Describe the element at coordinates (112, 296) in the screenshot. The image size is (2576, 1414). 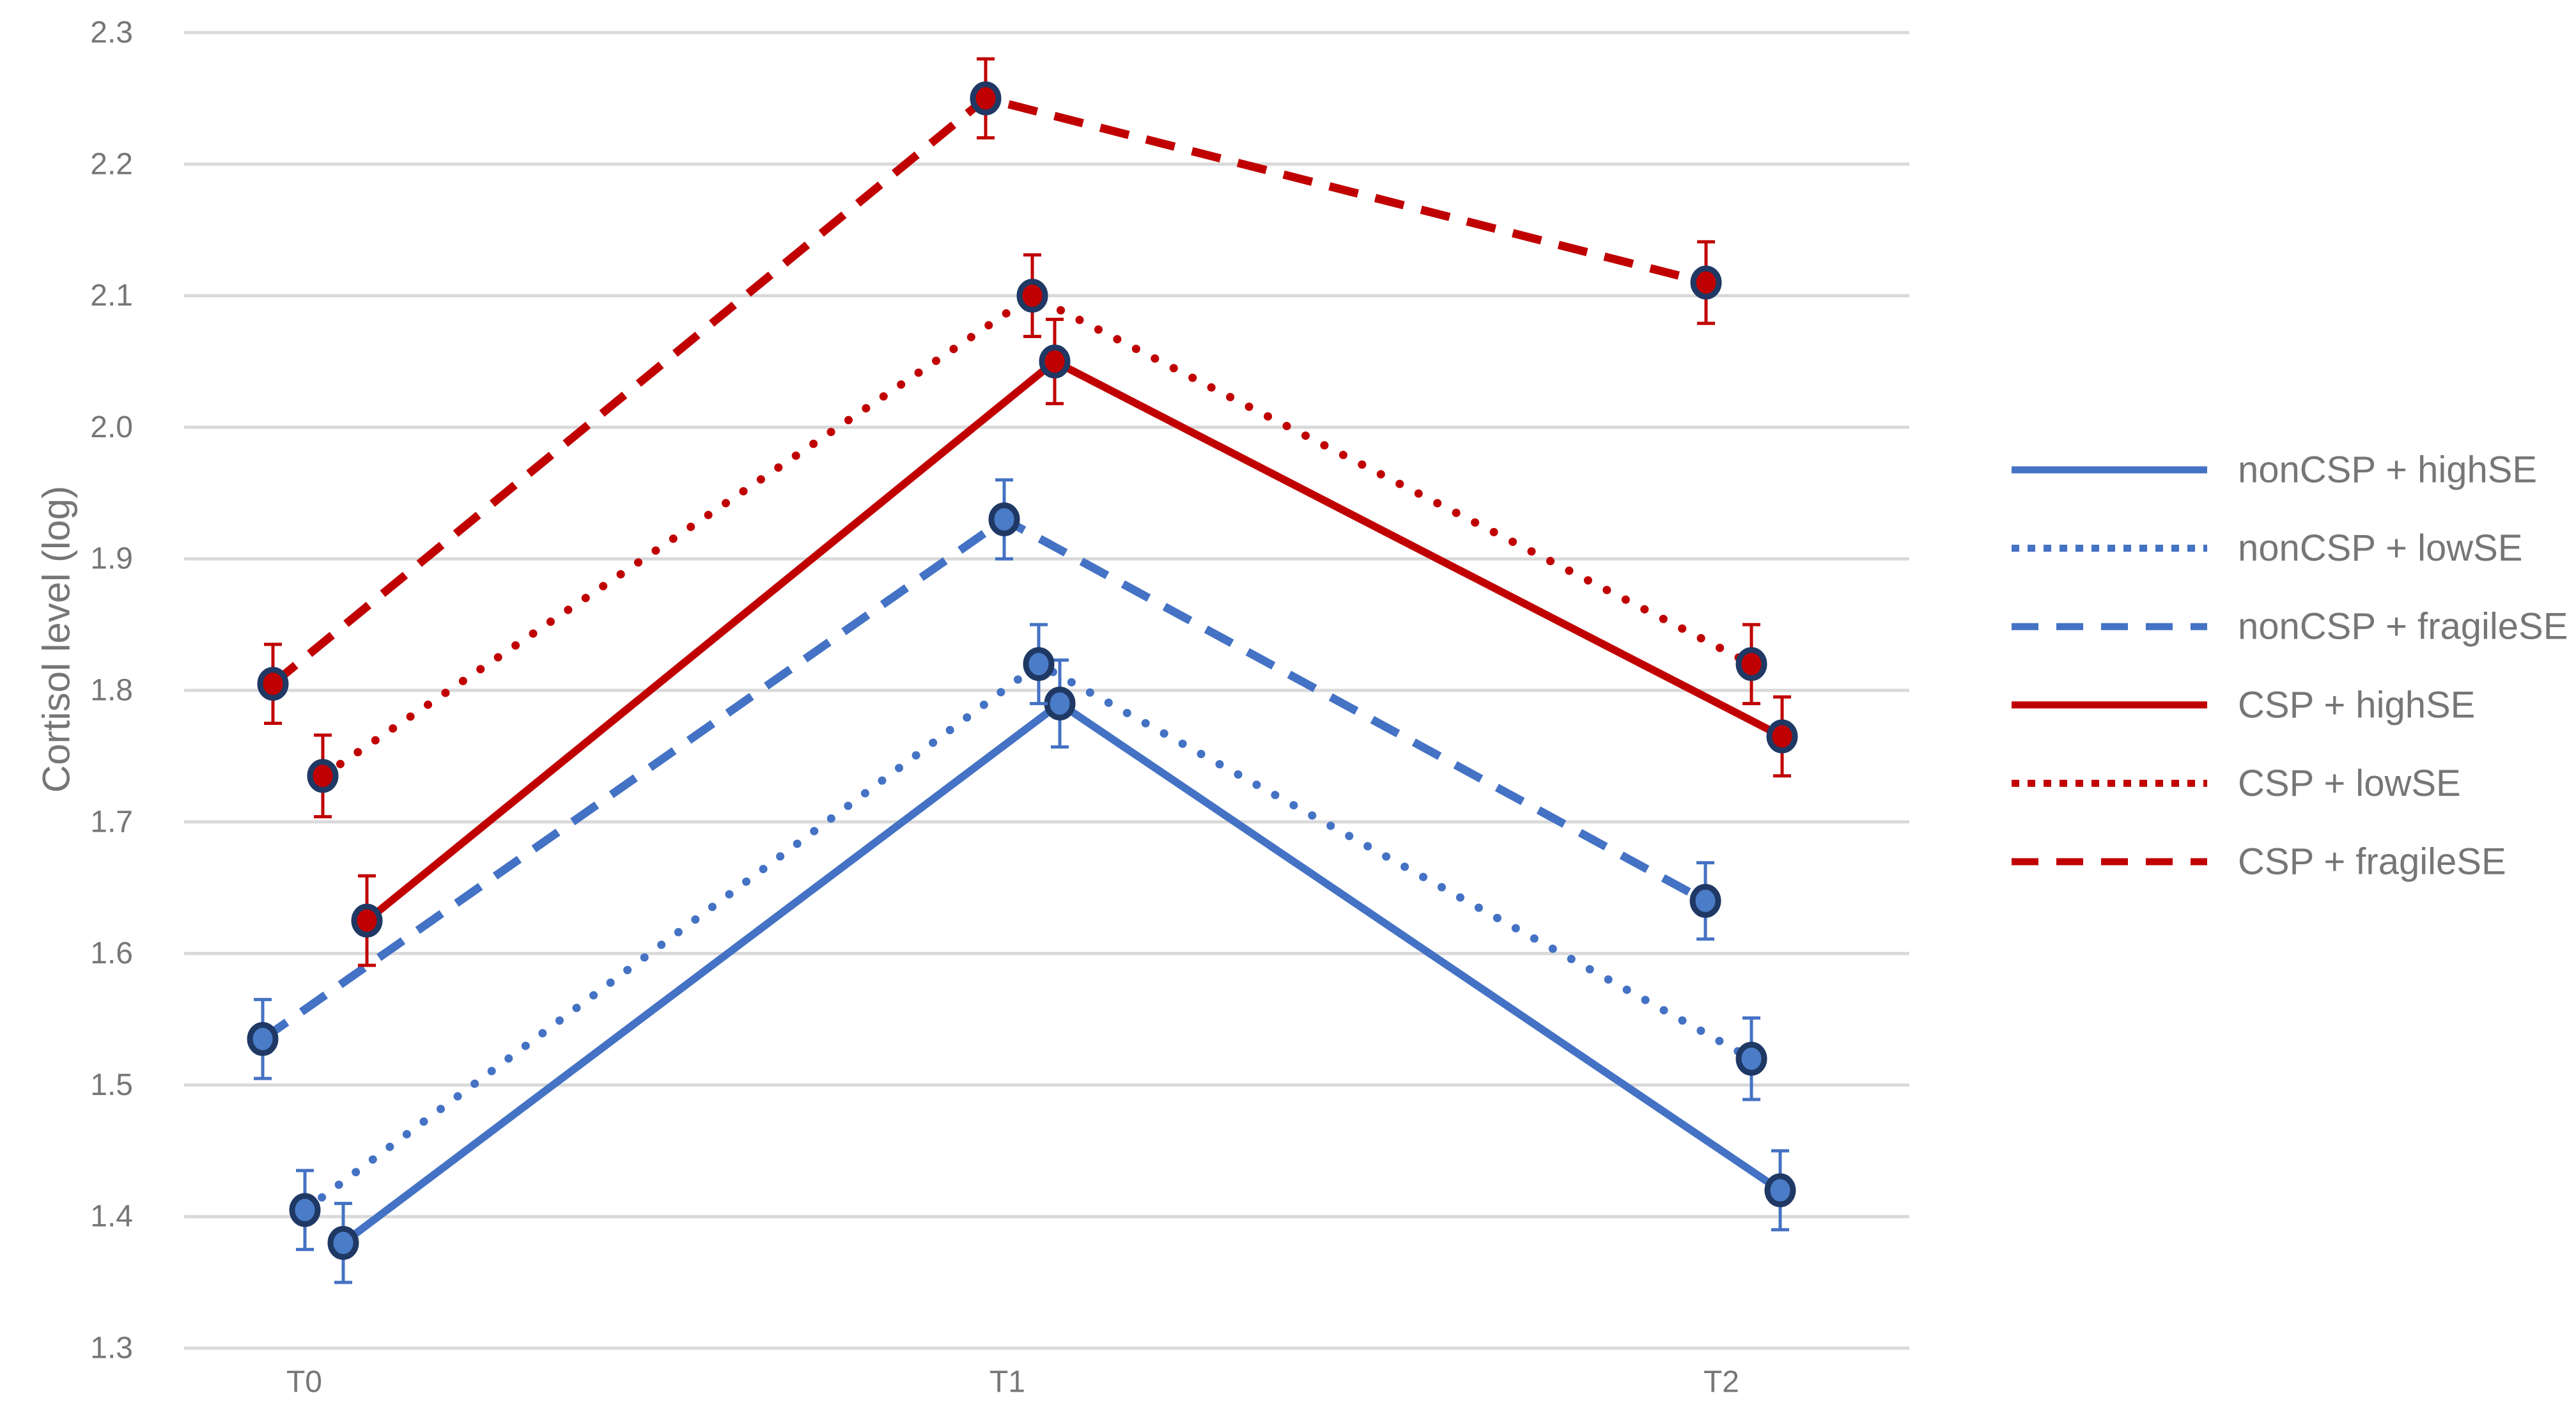
I see `y-tick-label-2.1: 2.1` at that location.